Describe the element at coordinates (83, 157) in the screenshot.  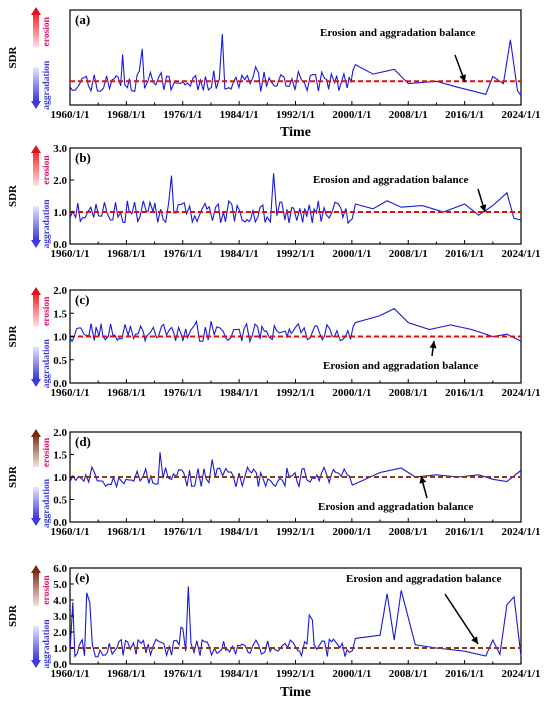
I see `panel-label: (b)` at that location.